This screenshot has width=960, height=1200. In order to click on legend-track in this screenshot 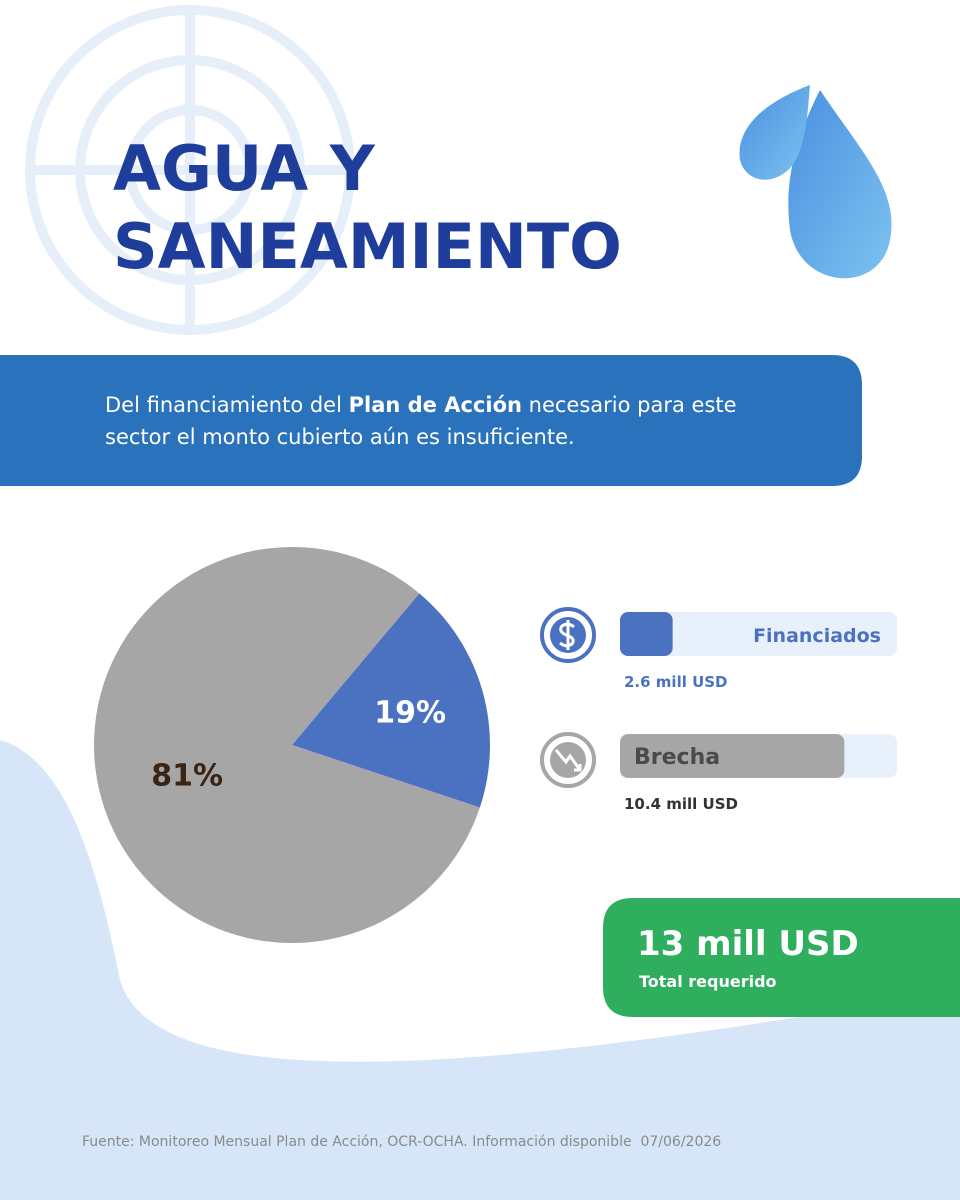, I will do `click(758, 634)`.